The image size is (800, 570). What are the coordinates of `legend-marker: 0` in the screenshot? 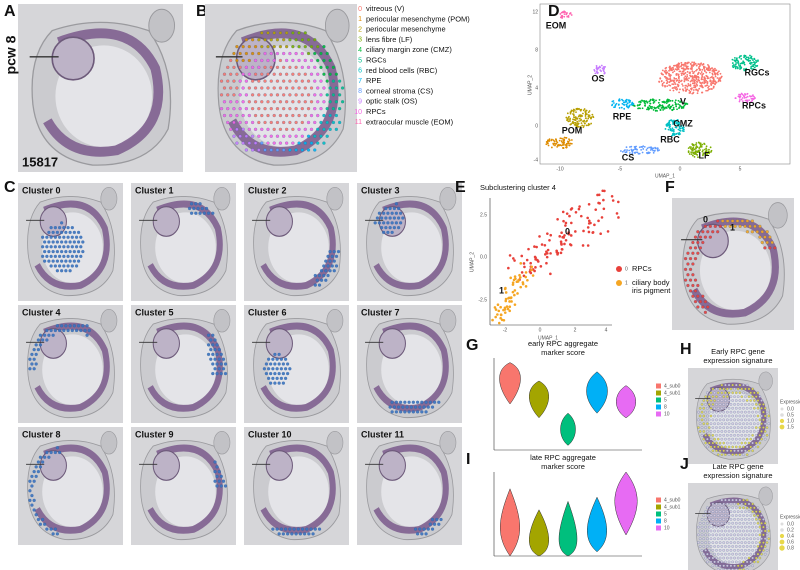 It's located at (360, 9).